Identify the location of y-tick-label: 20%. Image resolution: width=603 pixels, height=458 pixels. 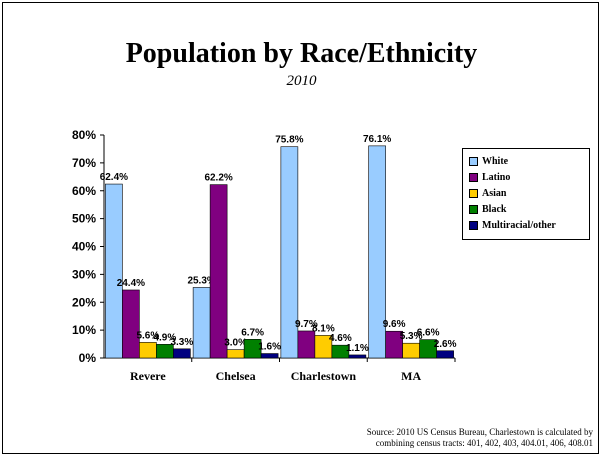
(84, 302).